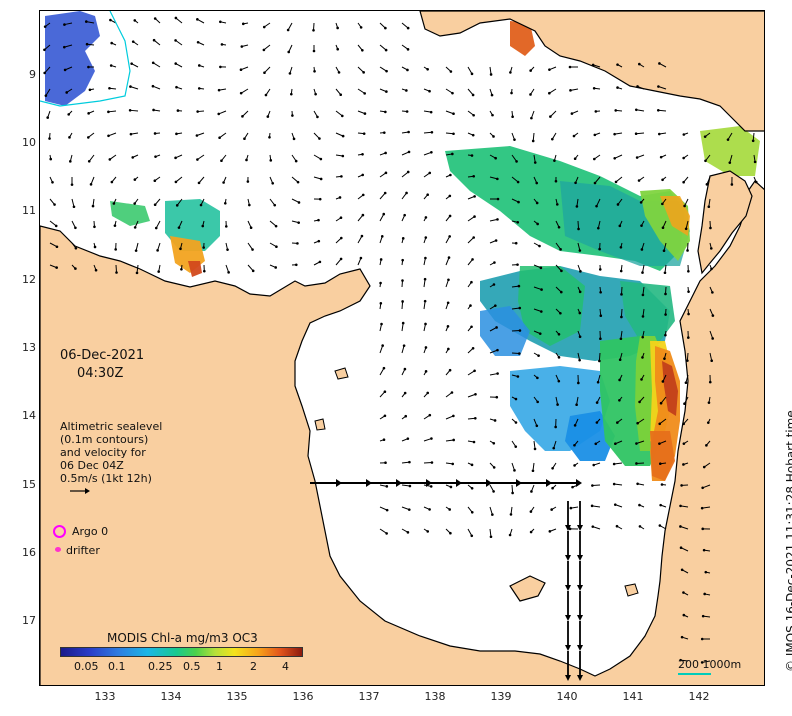 The height and width of the screenshot is (716, 792). Describe the element at coordinates (285, 666) in the screenshot. I see `colorbar-tick: 4` at that location.